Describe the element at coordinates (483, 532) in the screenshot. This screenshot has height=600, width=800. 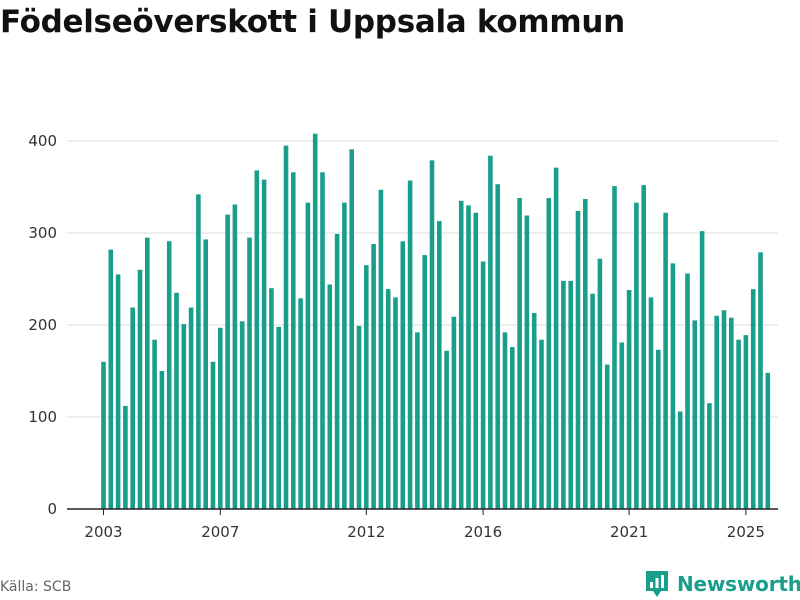
I see `x-tick-label-2016: 2016` at that location.